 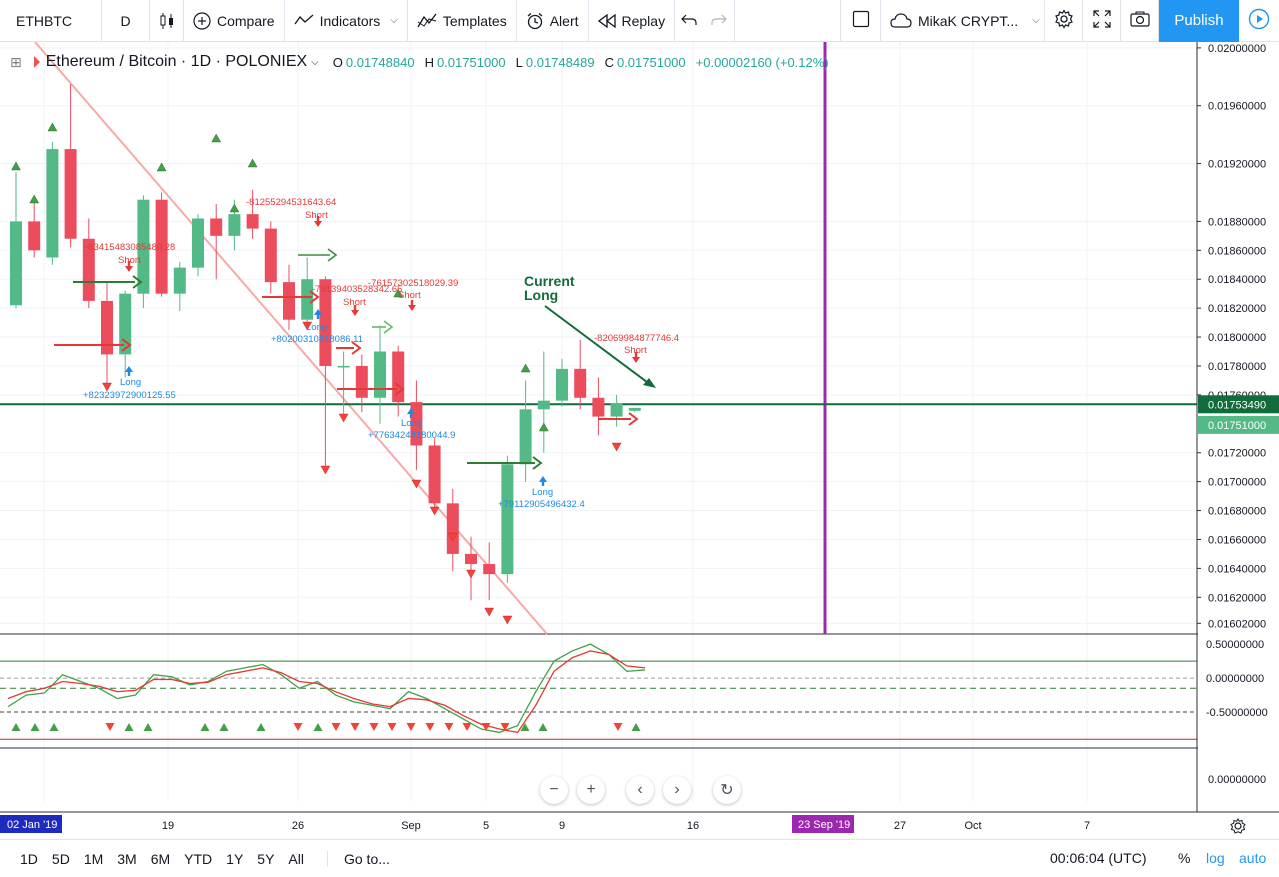 What do you see at coordinates (129, 395) in the screenshot?
I see `signal-value-label: +82323972900125.55` at bounding box center [129, 395].